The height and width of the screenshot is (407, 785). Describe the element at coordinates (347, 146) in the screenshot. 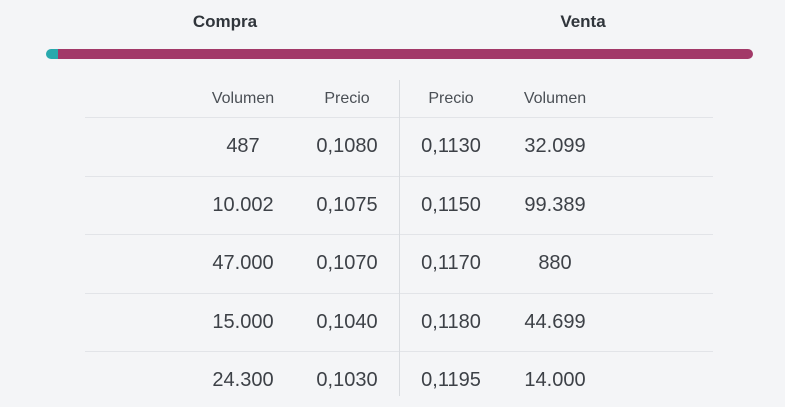

I see `compra-precio-value: 0,1080` at that location.